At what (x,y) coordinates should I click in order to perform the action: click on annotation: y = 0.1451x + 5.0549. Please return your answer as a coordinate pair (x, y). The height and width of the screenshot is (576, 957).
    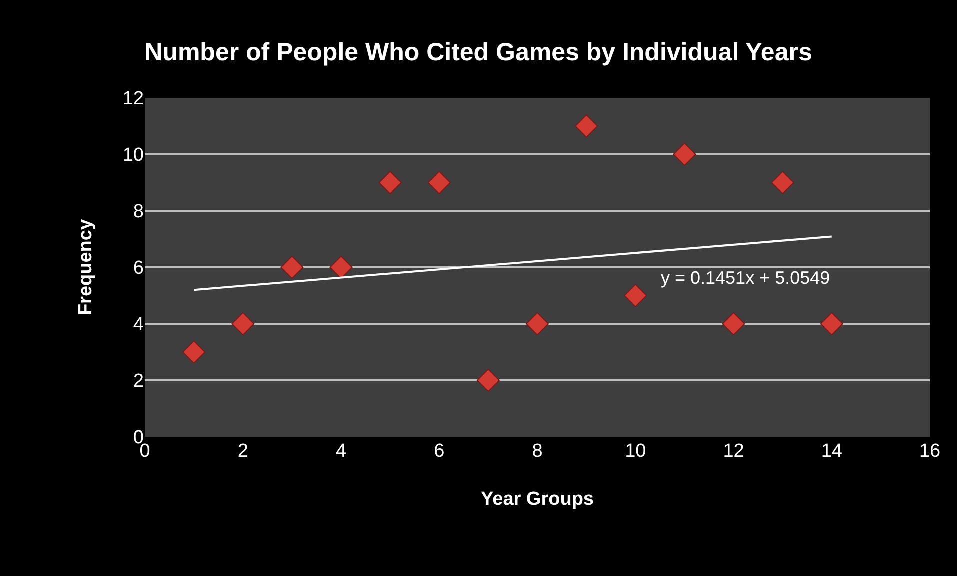
    Looking at the image, I should click on (745, 278).